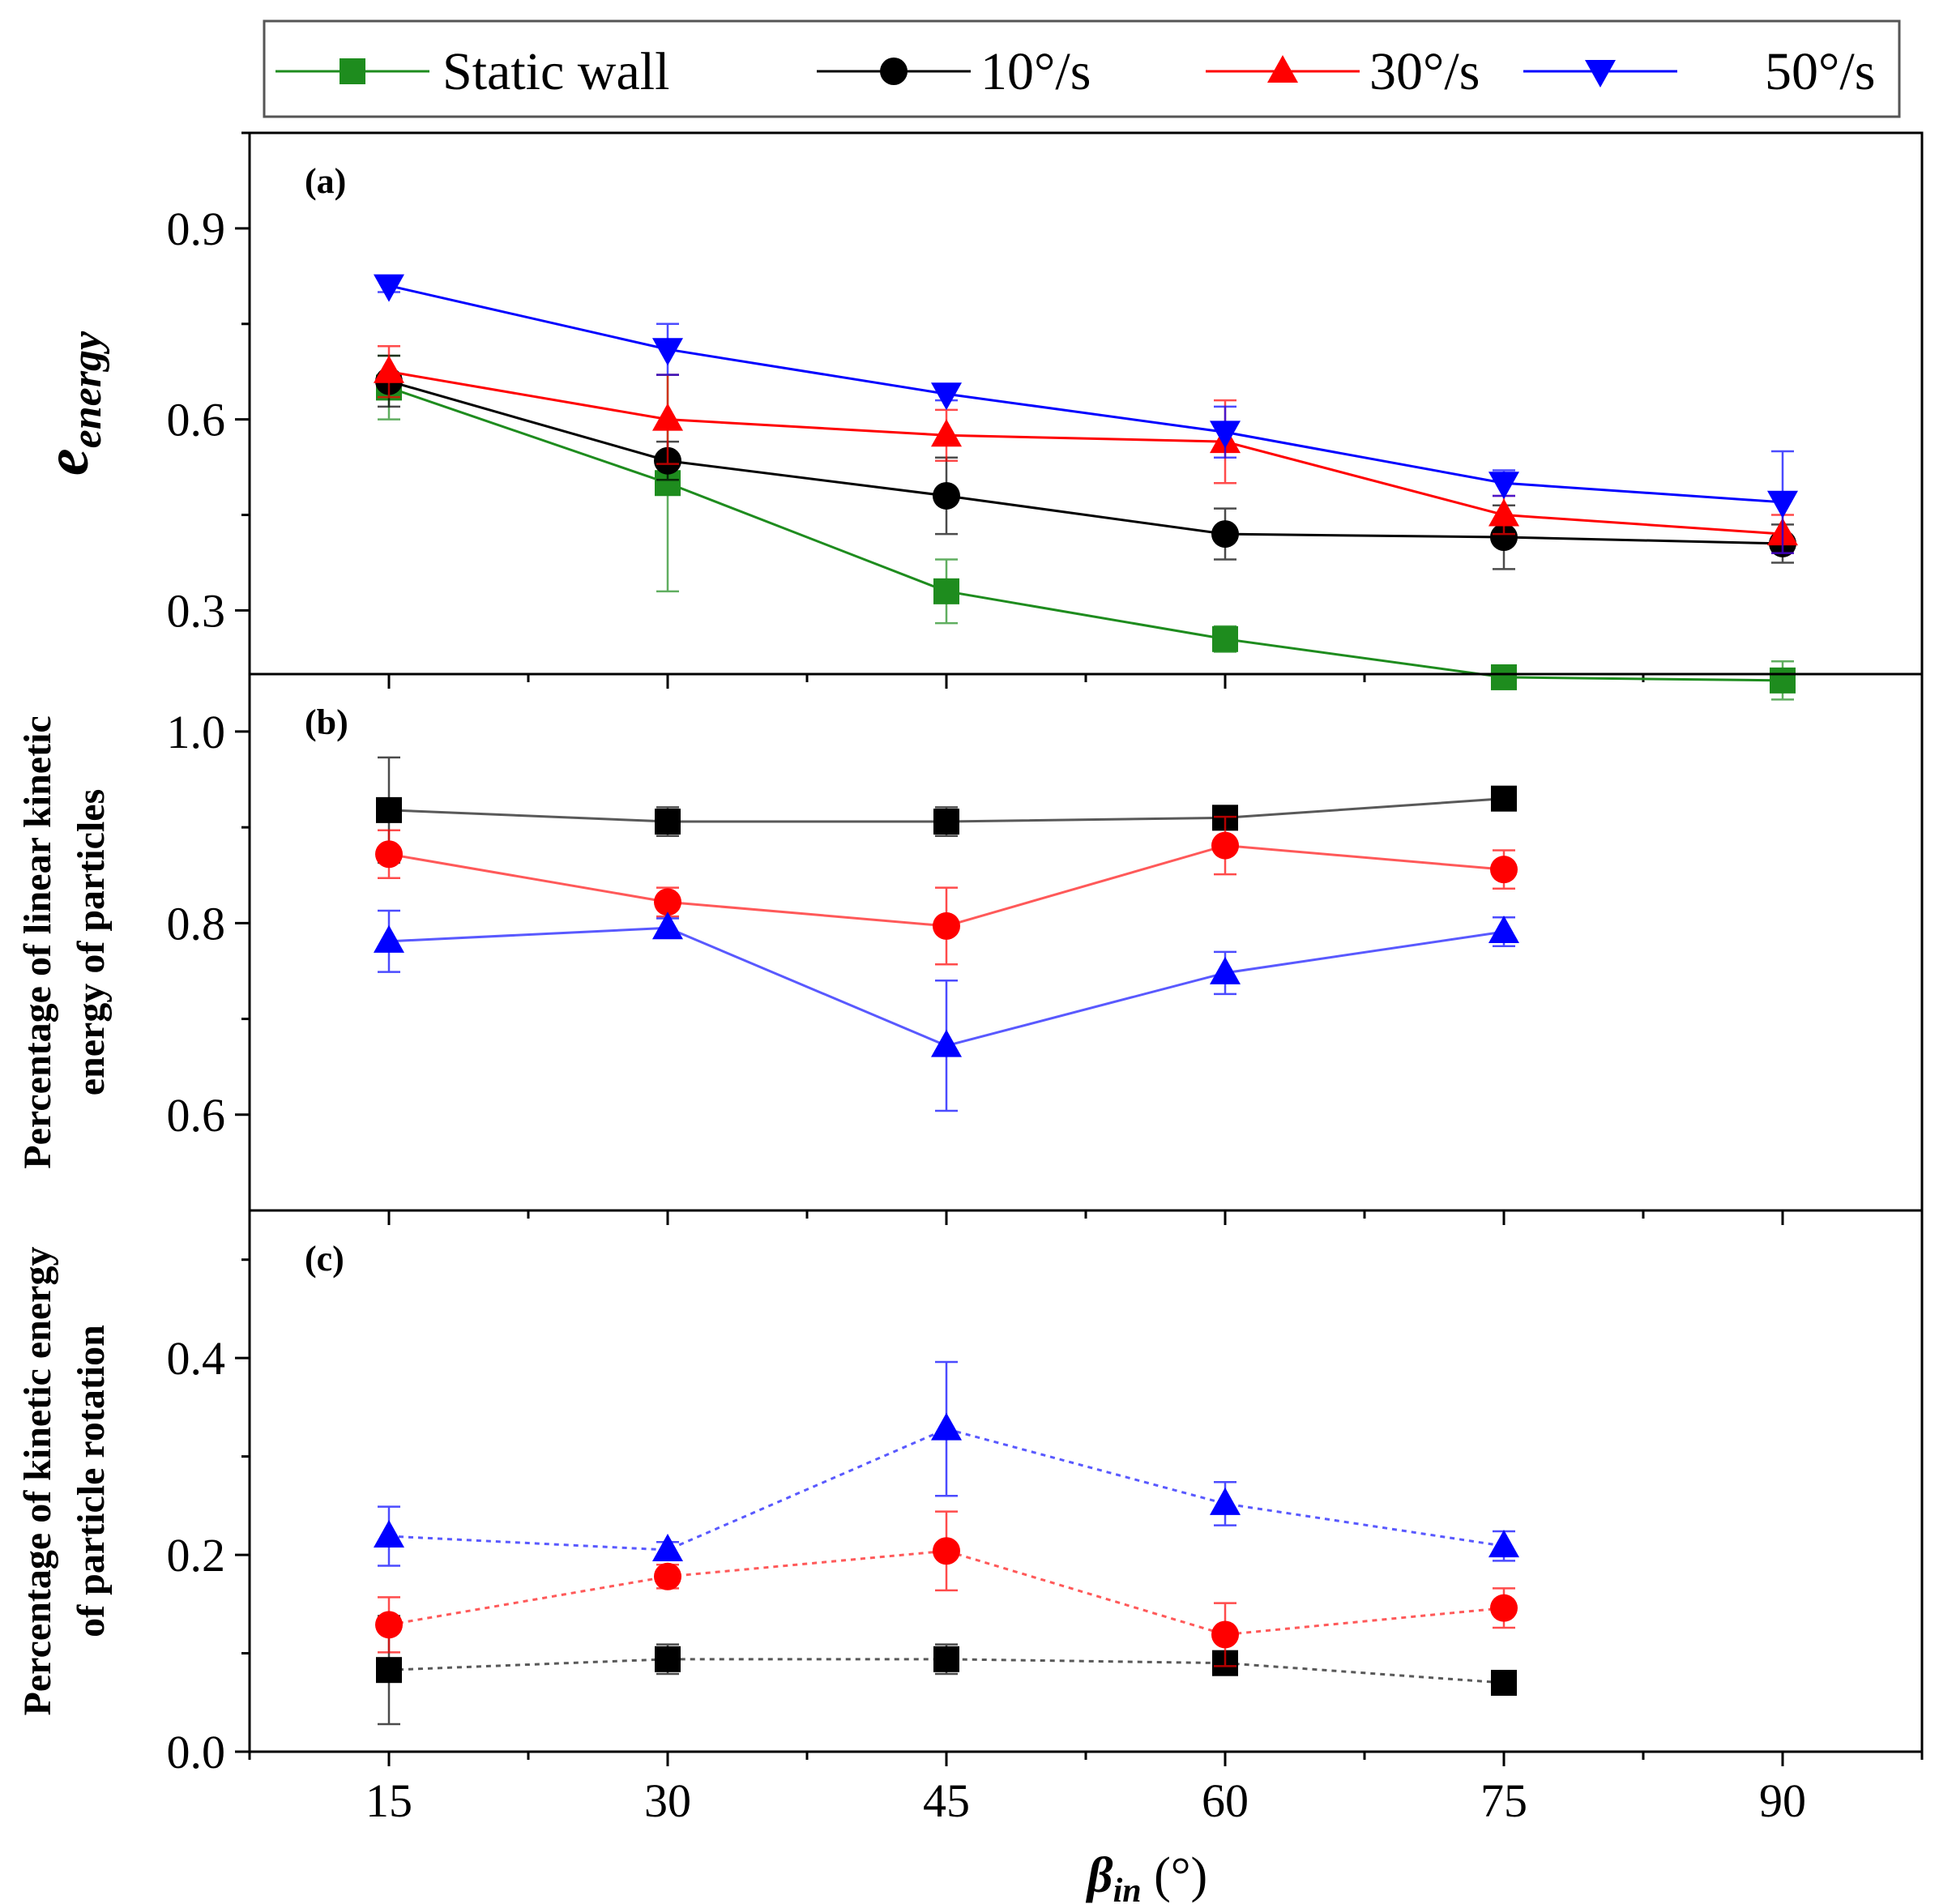 The height and width of the screenshot is (1904, 1939). What do you see at coordinates (1820, 72) in the screenshot?
I see `legend-label: 50°/s` at bounding box center [1820, 72].